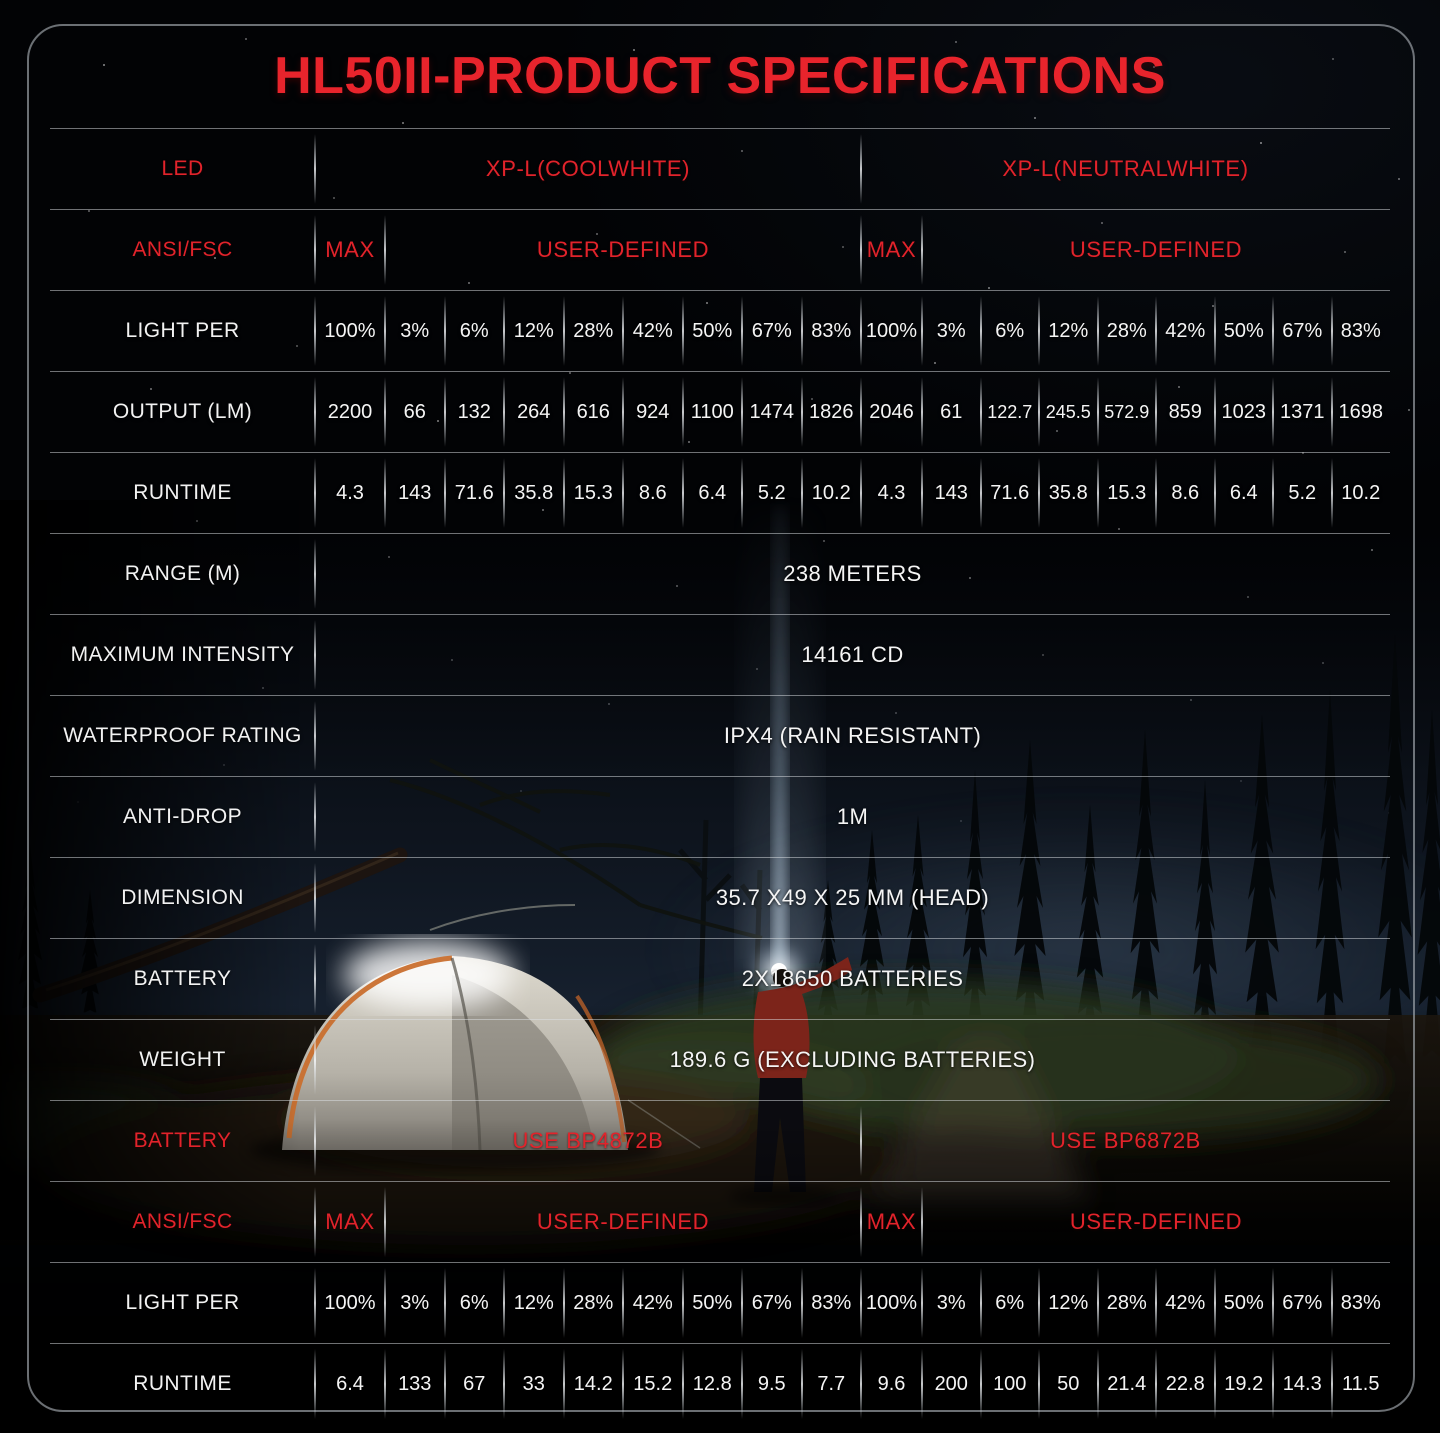 The width and height of the screenshot is (1440, 1433). What do you see at coordinates (1243, 1384) in the screenshot?
I see `cell: 19.2` at bounding box center [1243, 1384].